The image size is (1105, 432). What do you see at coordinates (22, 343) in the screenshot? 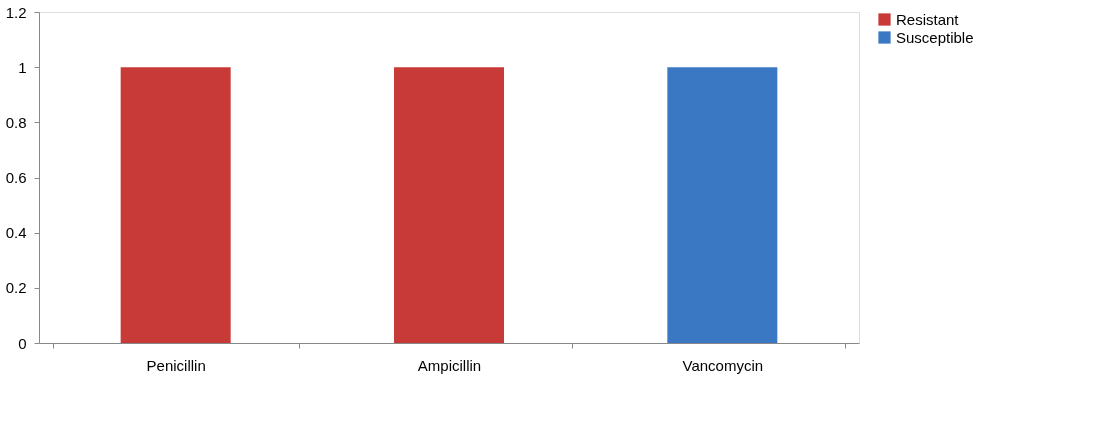
I see `y-tick-label: 0` at bounding box center [22, 343].